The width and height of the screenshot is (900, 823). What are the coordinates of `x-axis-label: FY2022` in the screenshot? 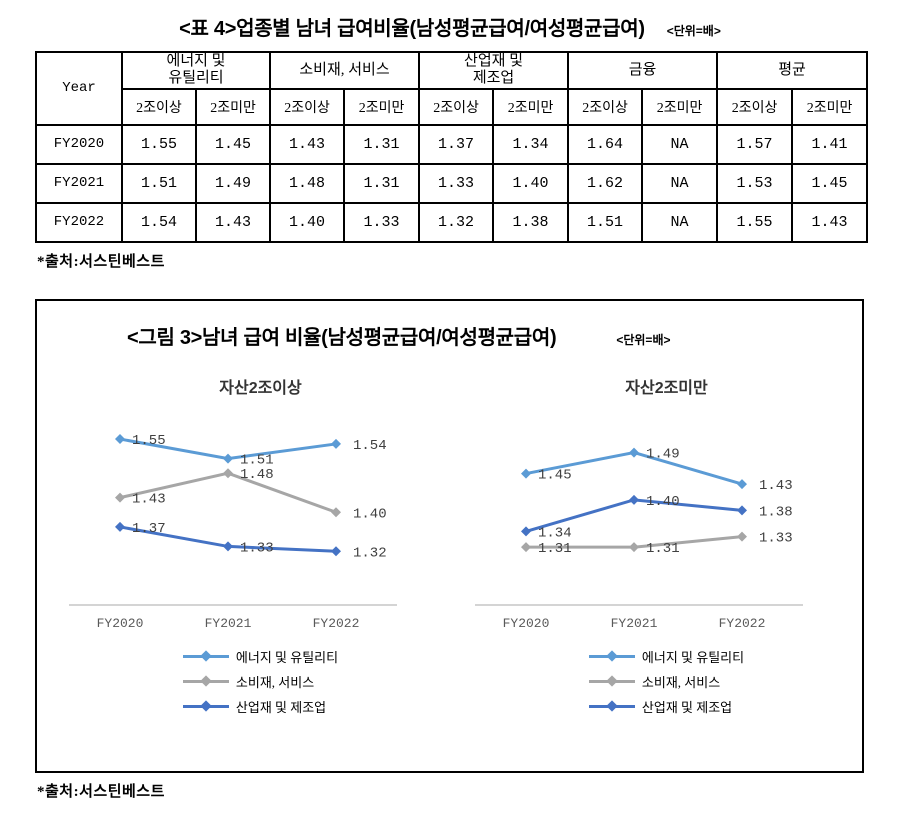 It's located at (336, 623).